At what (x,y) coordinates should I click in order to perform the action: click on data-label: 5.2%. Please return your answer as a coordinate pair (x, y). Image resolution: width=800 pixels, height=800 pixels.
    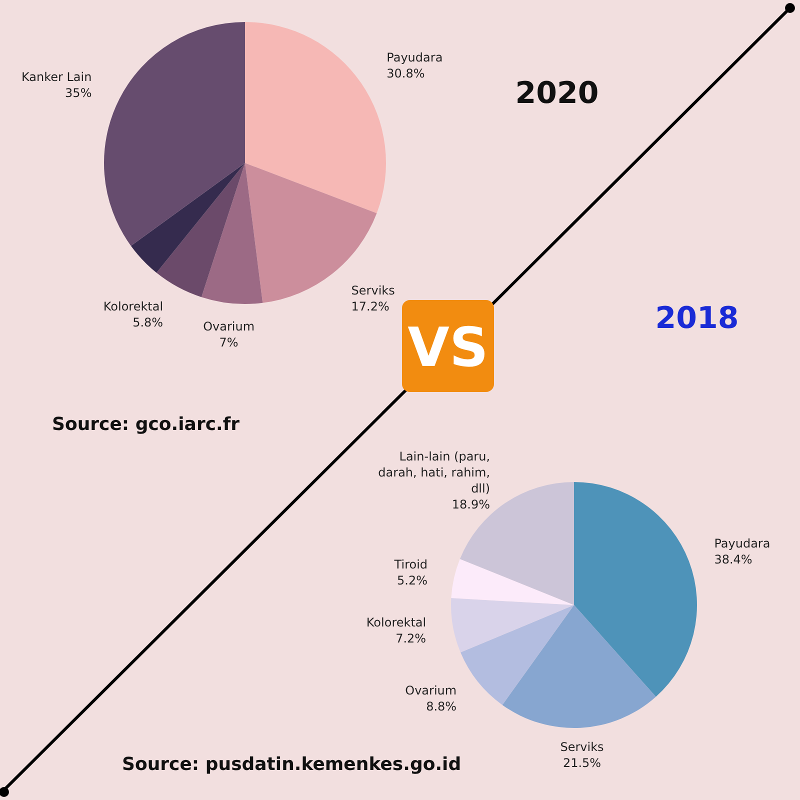
    Looking at the image, I should click on (412, 580).